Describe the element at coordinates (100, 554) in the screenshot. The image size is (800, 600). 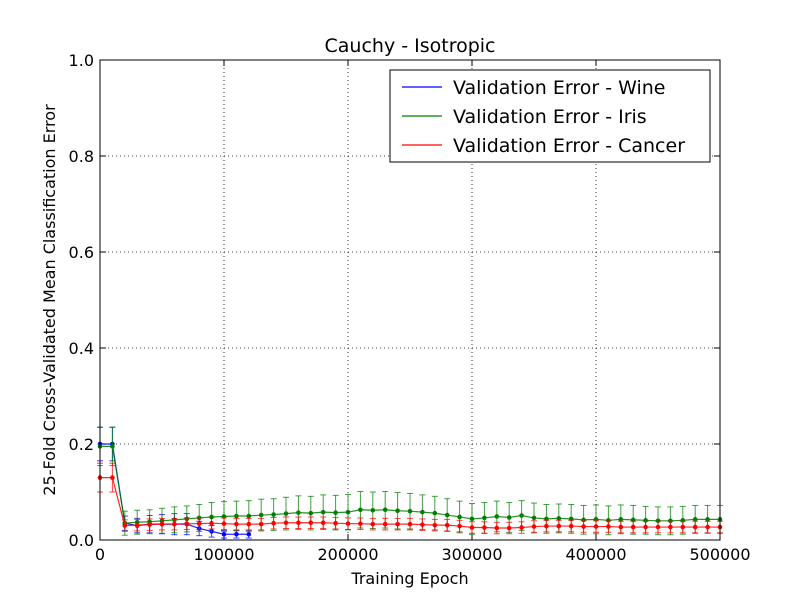
I see `x-tick-label: 0` at that location.